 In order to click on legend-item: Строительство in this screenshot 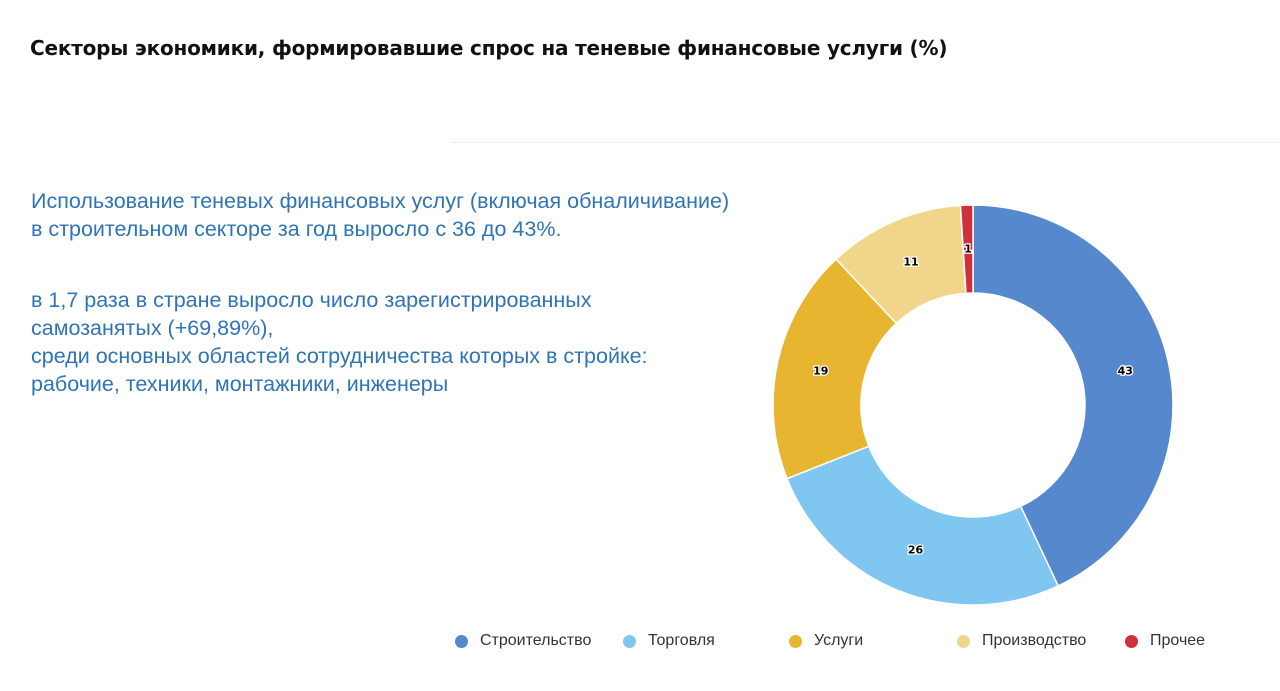, I will do `click(523, 641)`.